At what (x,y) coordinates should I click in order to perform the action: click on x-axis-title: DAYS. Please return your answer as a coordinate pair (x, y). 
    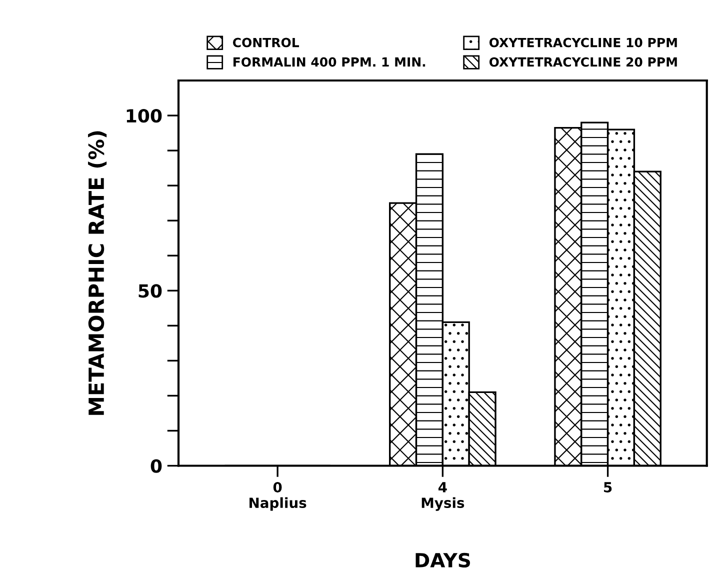
    Looking at the image, I should click on (443, 560).